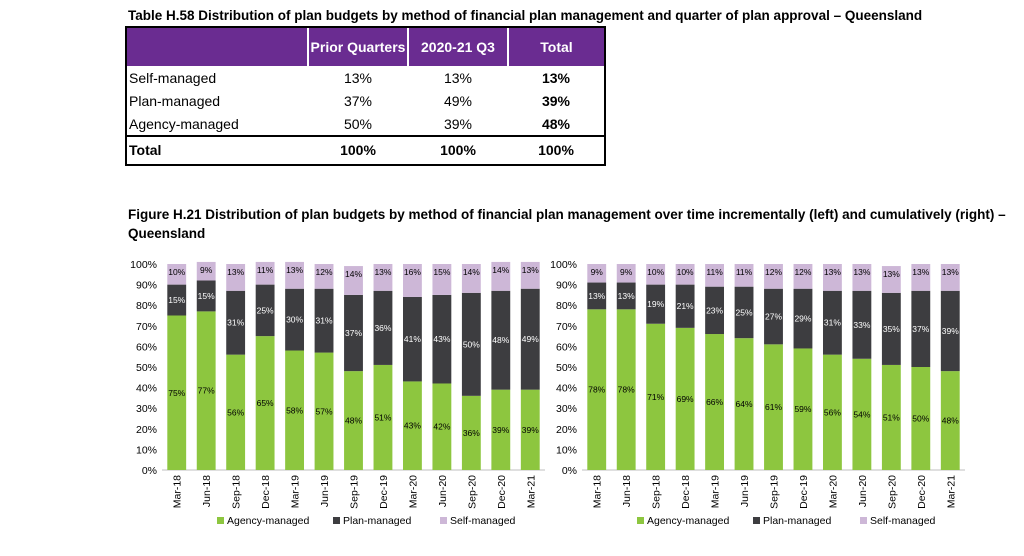 The height and width of the screenshot is (556, 1024). I want to click on data-label-plan-managed: 21%, so click(685, 306).